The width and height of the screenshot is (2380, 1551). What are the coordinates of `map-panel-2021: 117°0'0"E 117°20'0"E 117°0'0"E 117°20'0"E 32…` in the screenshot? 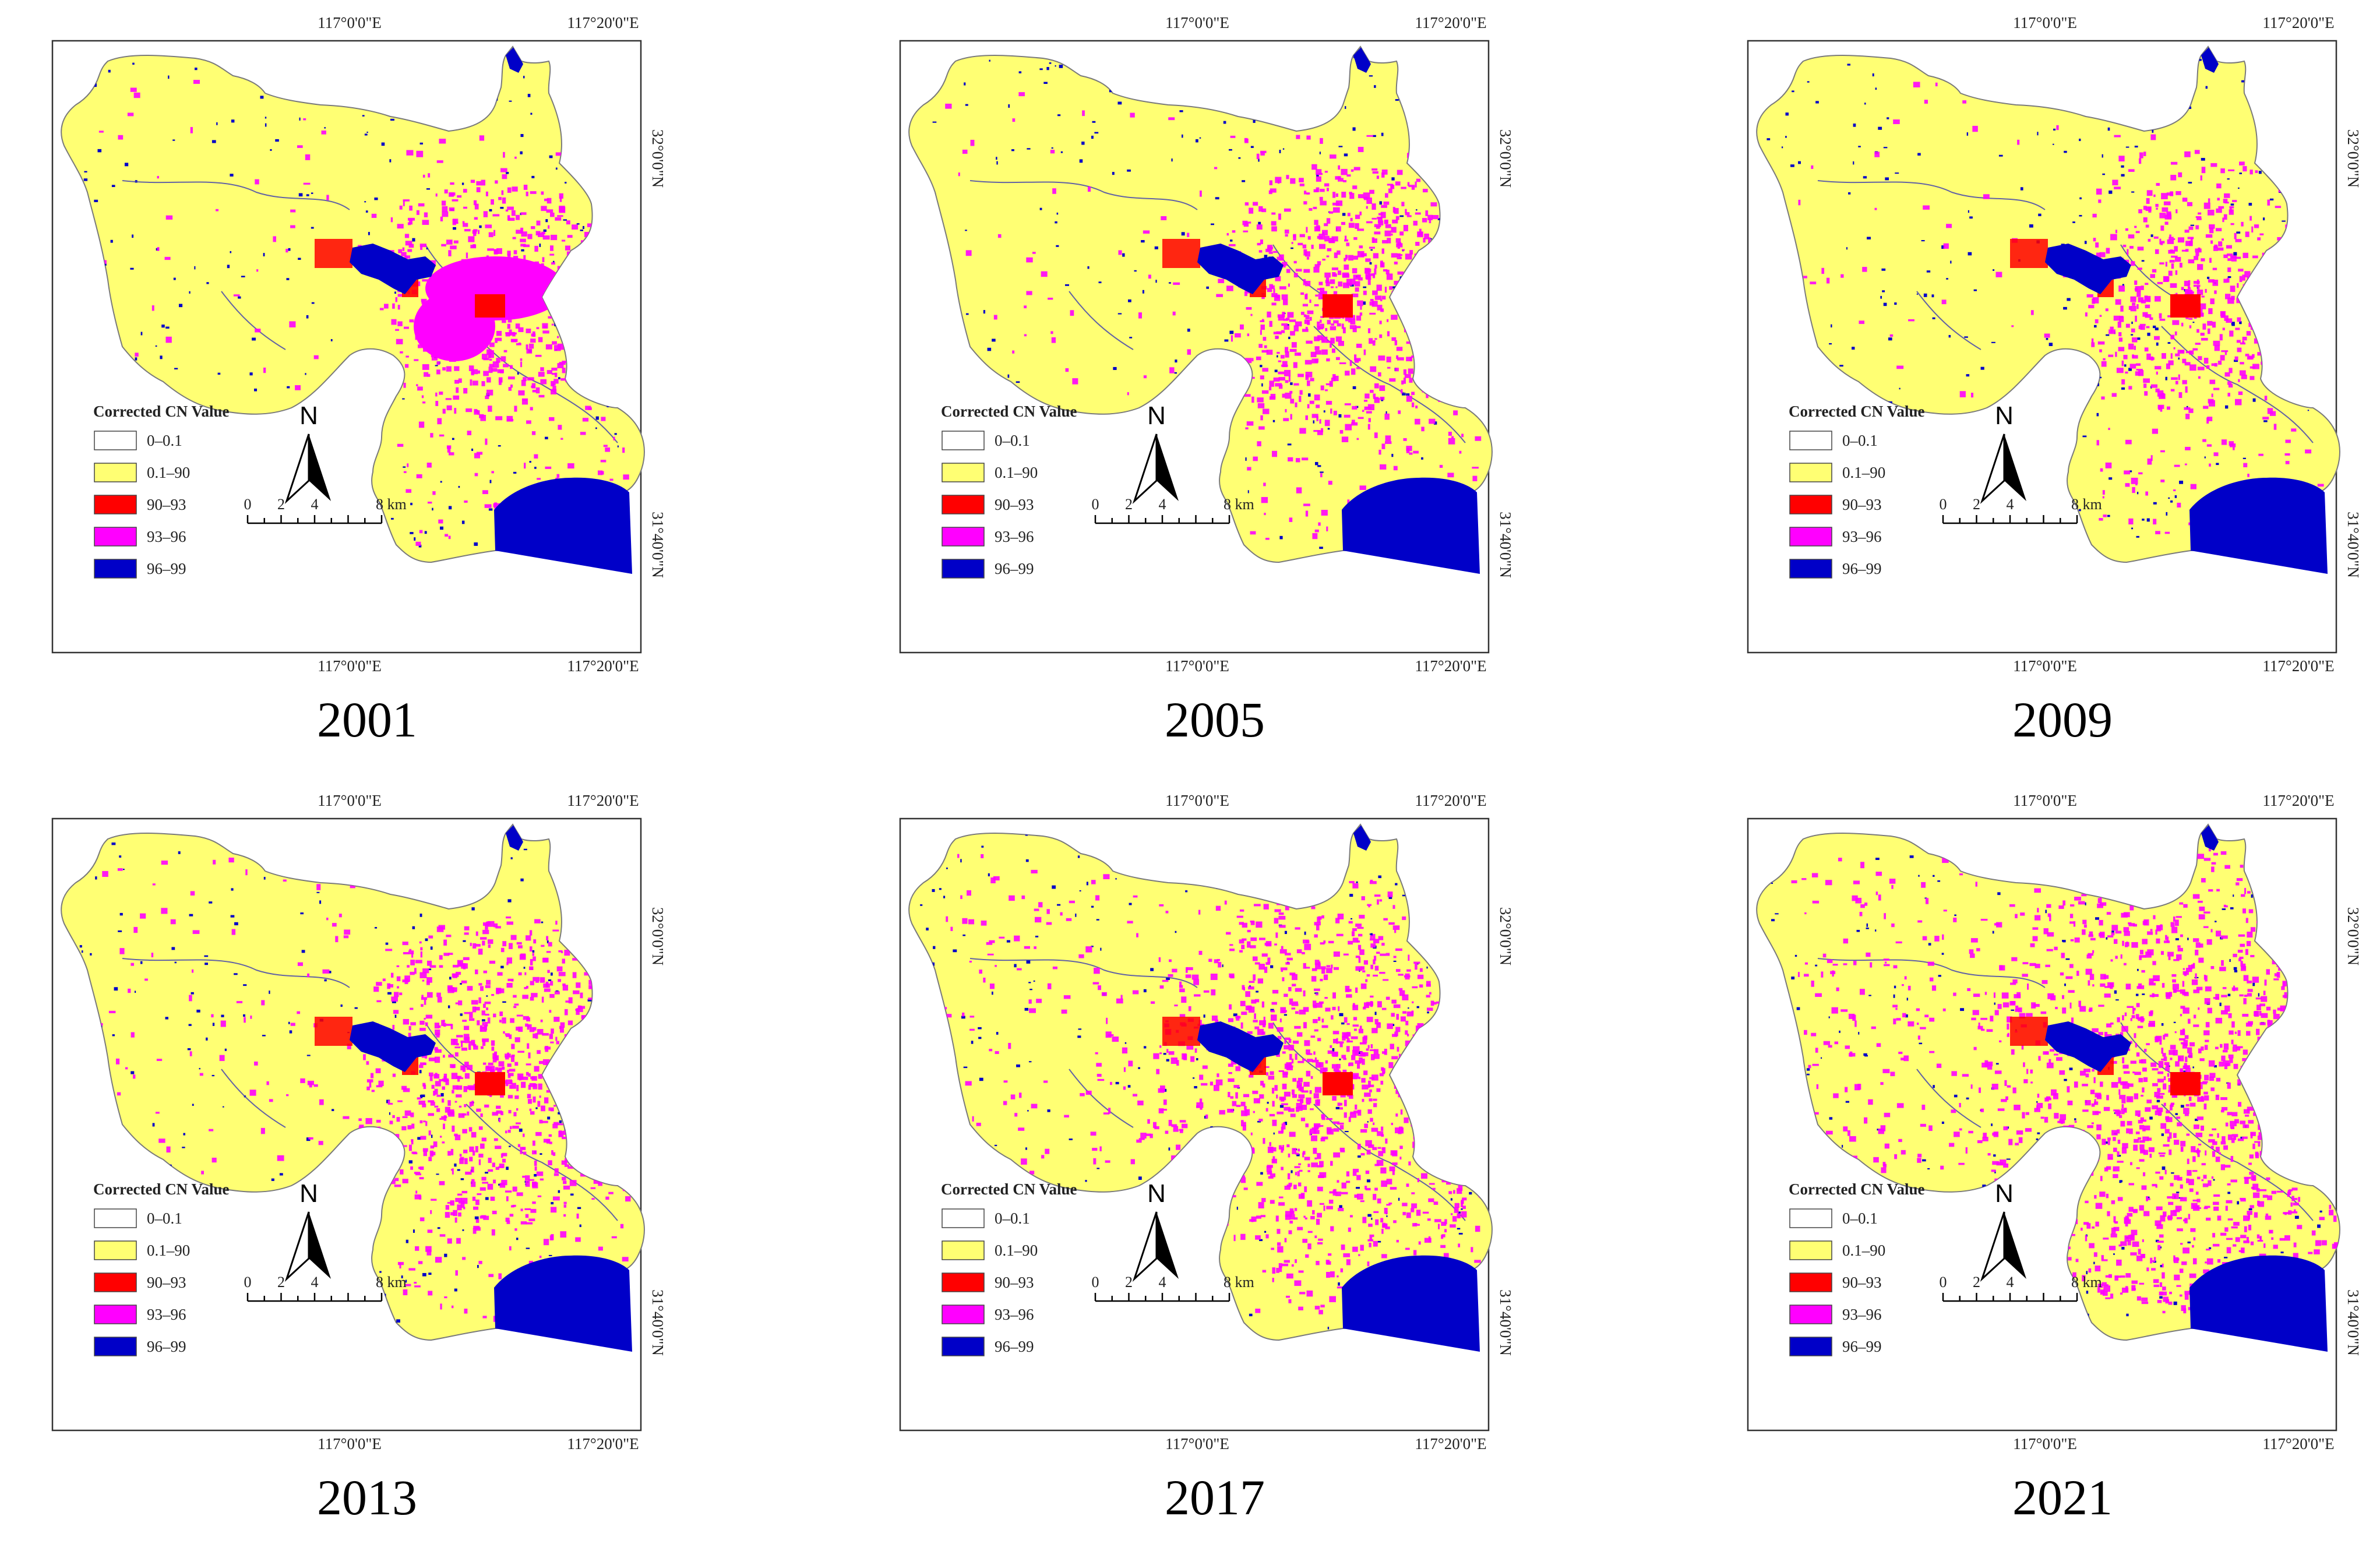 It's located at (2061, 1162).